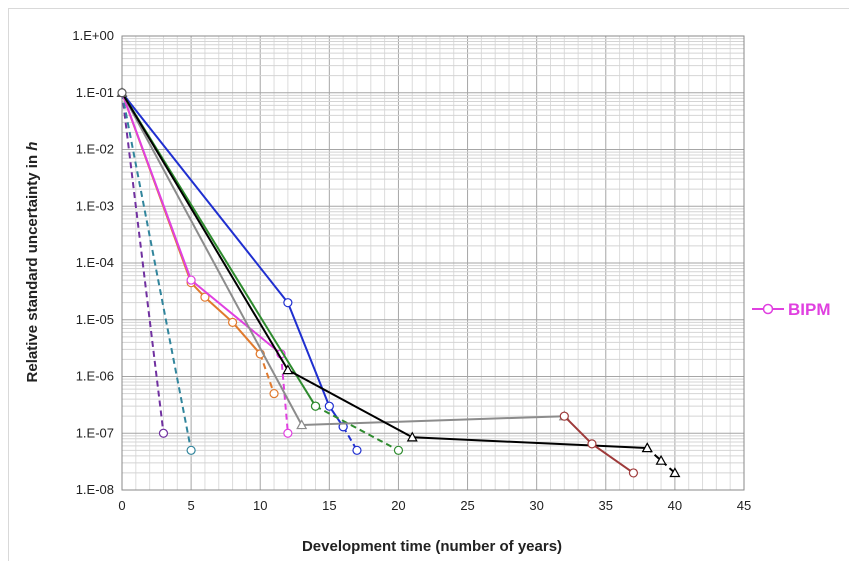  Describe the element at coordinates (95, 432) in the screenshot. I see `y-tick-label: 1.E-07` at that location.